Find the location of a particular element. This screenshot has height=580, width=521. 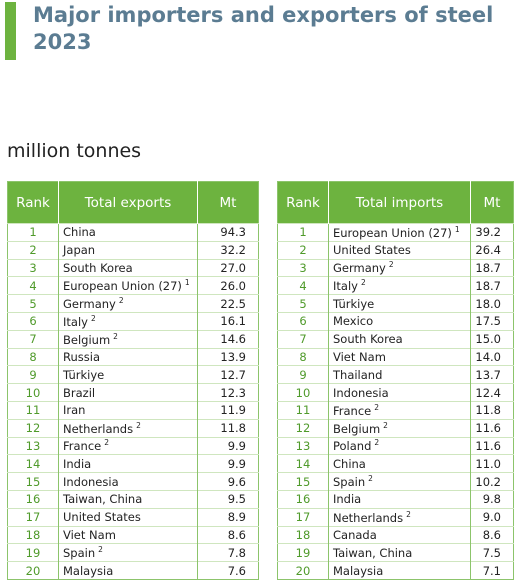

country: Poland 2 is located at coordinates (399, 445).